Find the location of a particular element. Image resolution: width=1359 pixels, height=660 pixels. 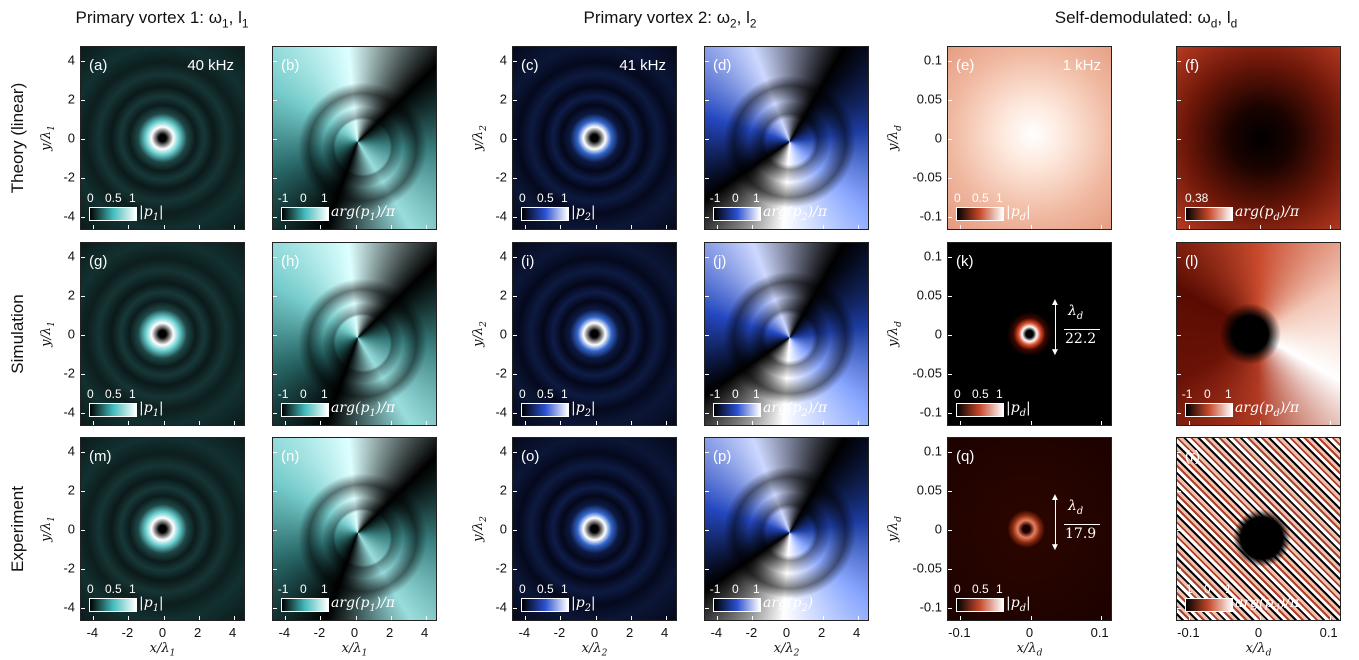

panel-label: (f) is located at coordinates (1192, 65).